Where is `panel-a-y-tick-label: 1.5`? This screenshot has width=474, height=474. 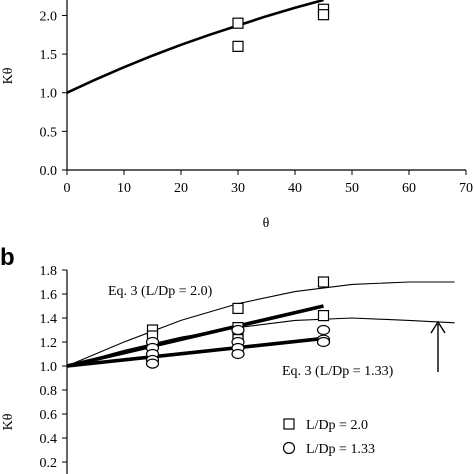 panel-a-y-tick-label: 1.5 is located at coordinates (49, 55).